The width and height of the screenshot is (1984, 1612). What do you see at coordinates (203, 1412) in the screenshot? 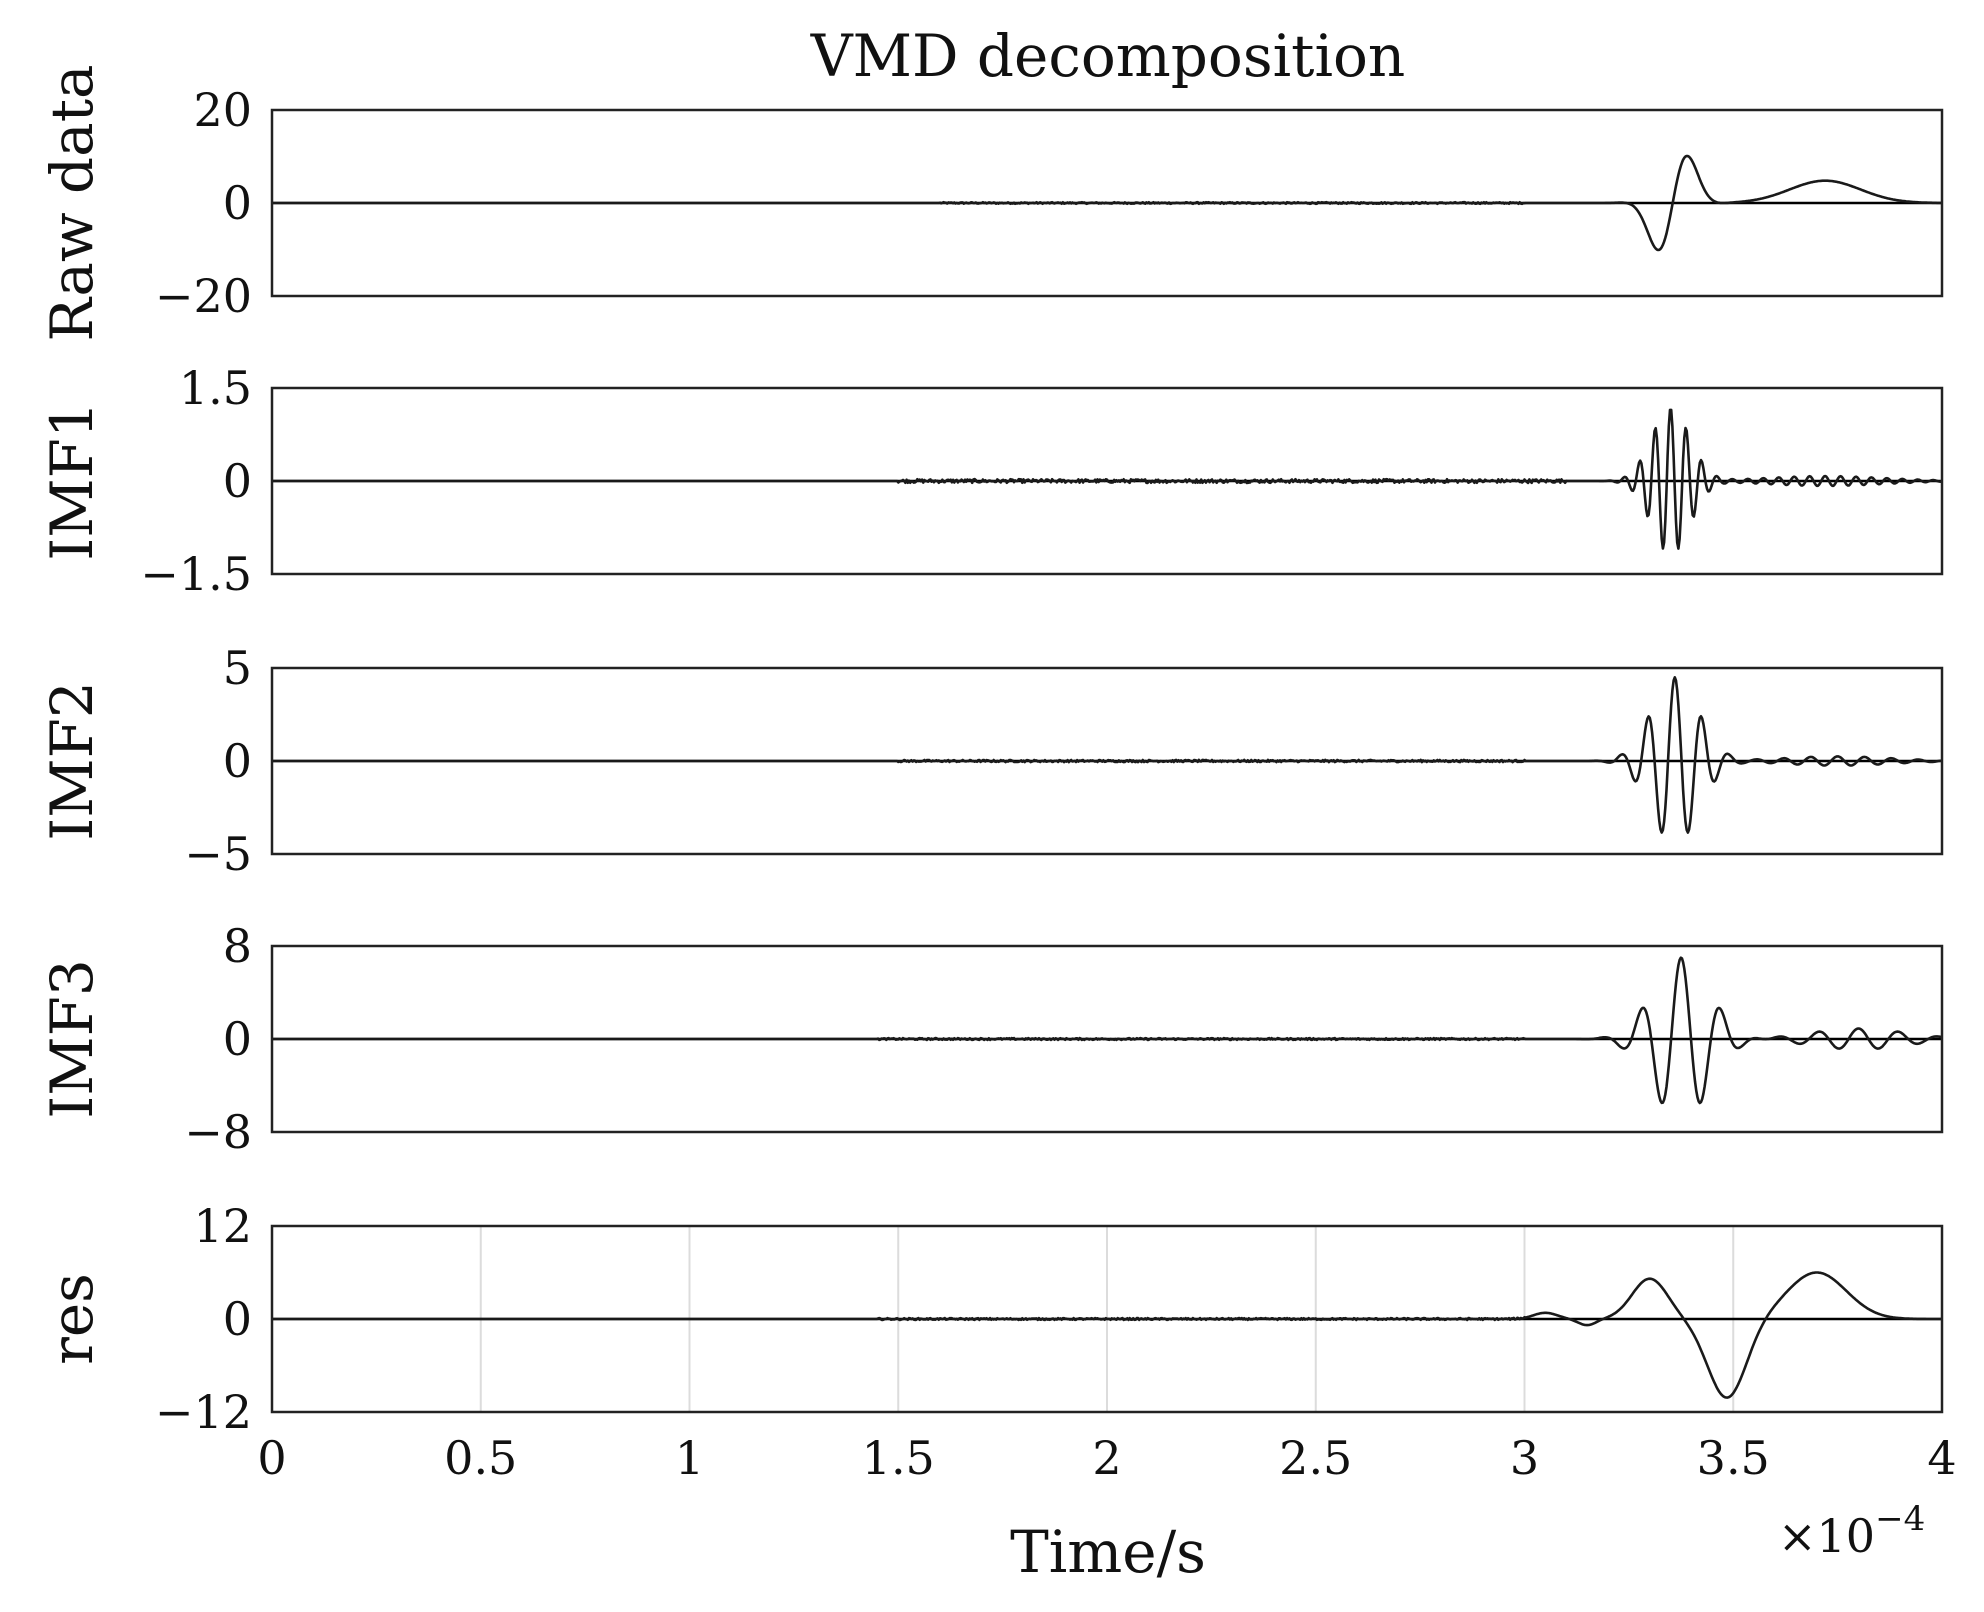
I see `y-tick-label: −12` at bounding box center [203, 1412].